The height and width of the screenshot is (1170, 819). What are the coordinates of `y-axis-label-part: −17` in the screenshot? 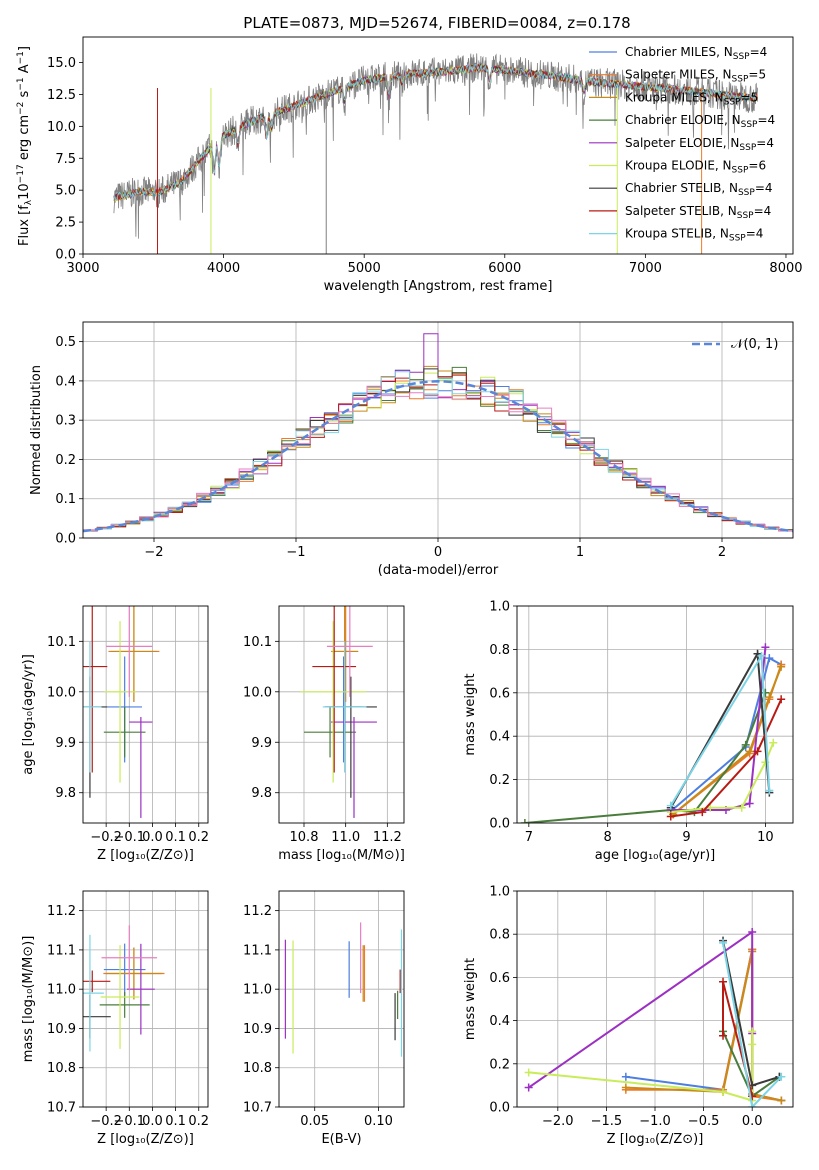 It's located at (21, 173).